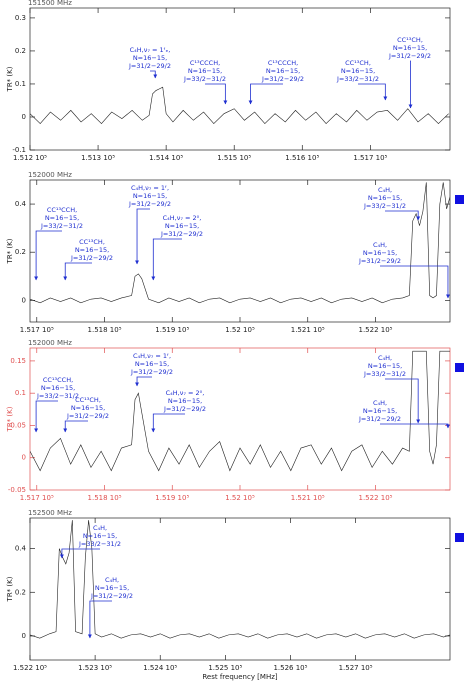 The height and width of the screenshot is (682, 467). Describe the element at coordinates (50, 513) in the screenshot. I see `panel-title: 152500 MHz` at that location.